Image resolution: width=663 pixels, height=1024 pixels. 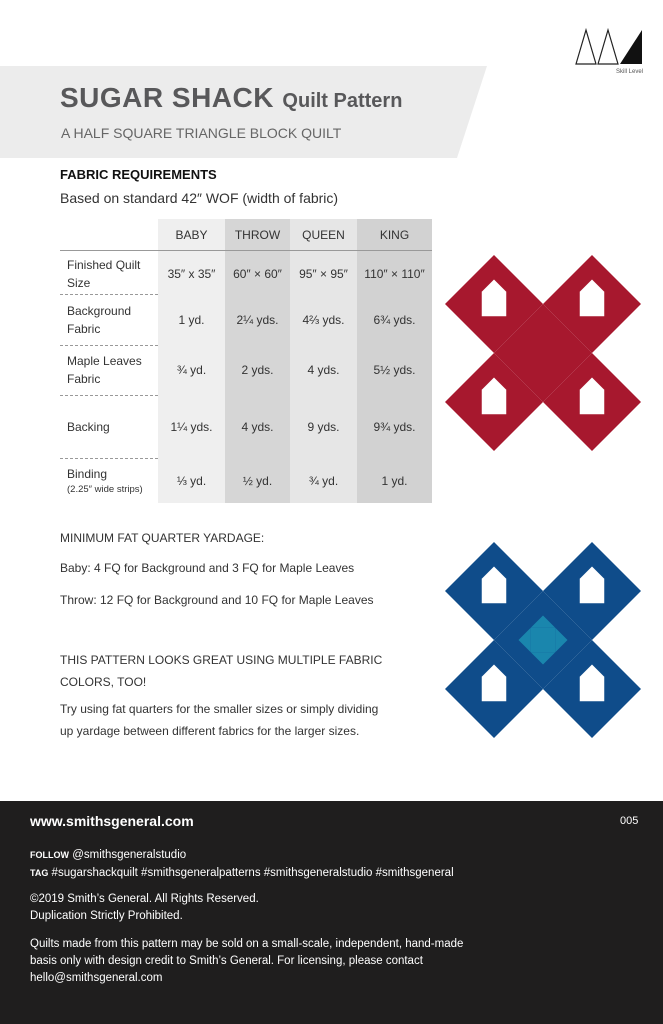 I want to click on row-label-text: Background Fabric, so click(x=99, y=319).